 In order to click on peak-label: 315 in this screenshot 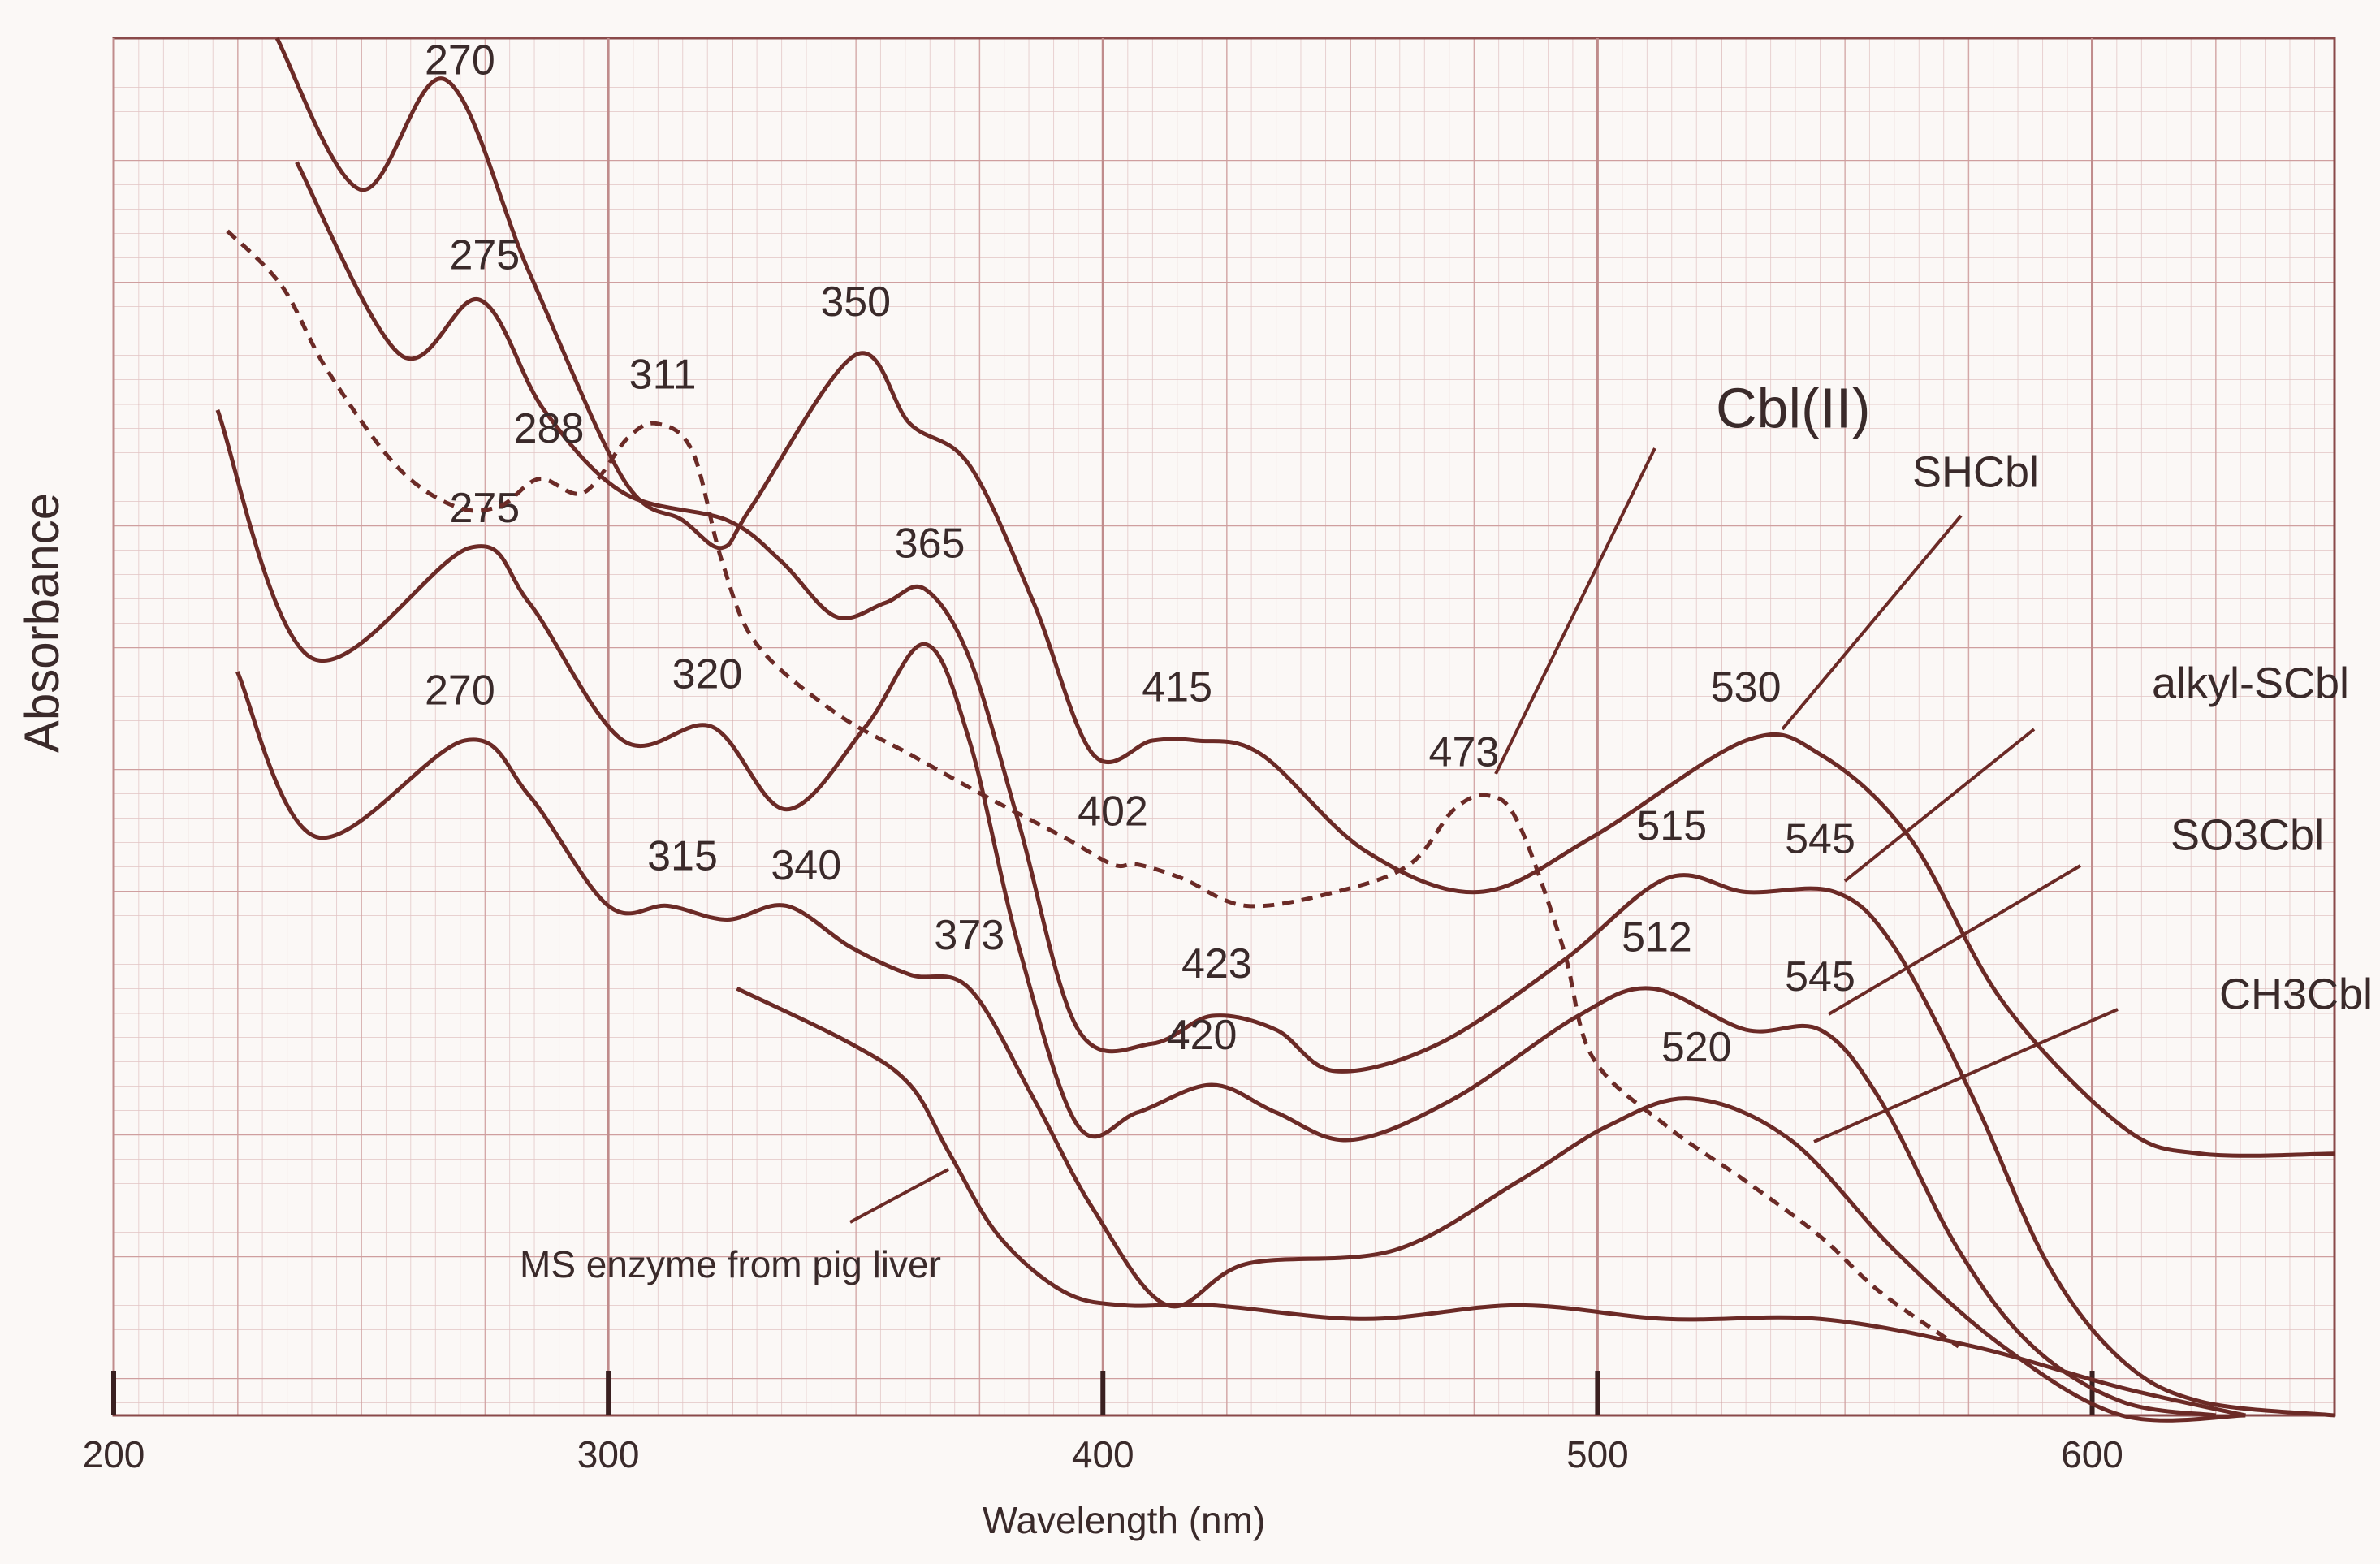, I will do `click(682, 855)`.